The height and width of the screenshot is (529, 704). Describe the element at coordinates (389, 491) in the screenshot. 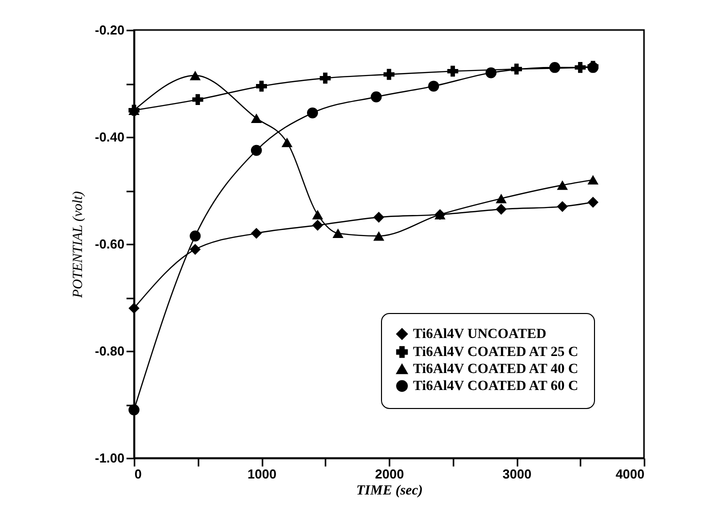

I see `x-axis-title: TIME (sec)` at that location.